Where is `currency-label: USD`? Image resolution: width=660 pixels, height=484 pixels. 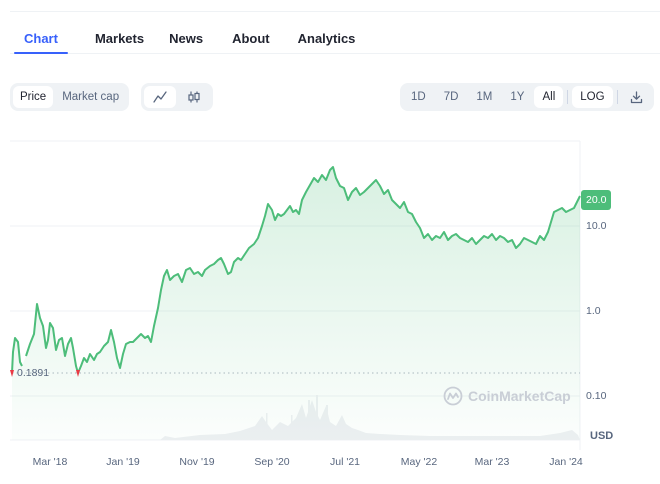 currency-label: USD is located at coordinates (602, 436).